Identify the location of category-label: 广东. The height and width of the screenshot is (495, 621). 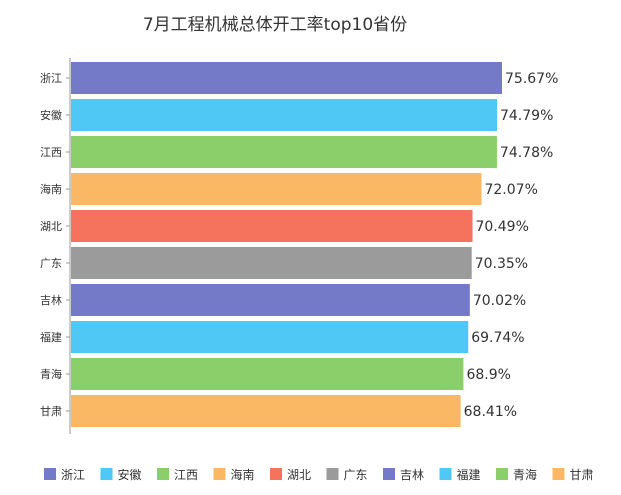
(51, 263).